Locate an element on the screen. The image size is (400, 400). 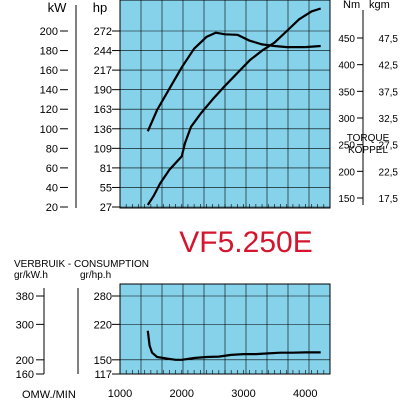
kw-tick-label: 160 is located at coordinates (49, 71).